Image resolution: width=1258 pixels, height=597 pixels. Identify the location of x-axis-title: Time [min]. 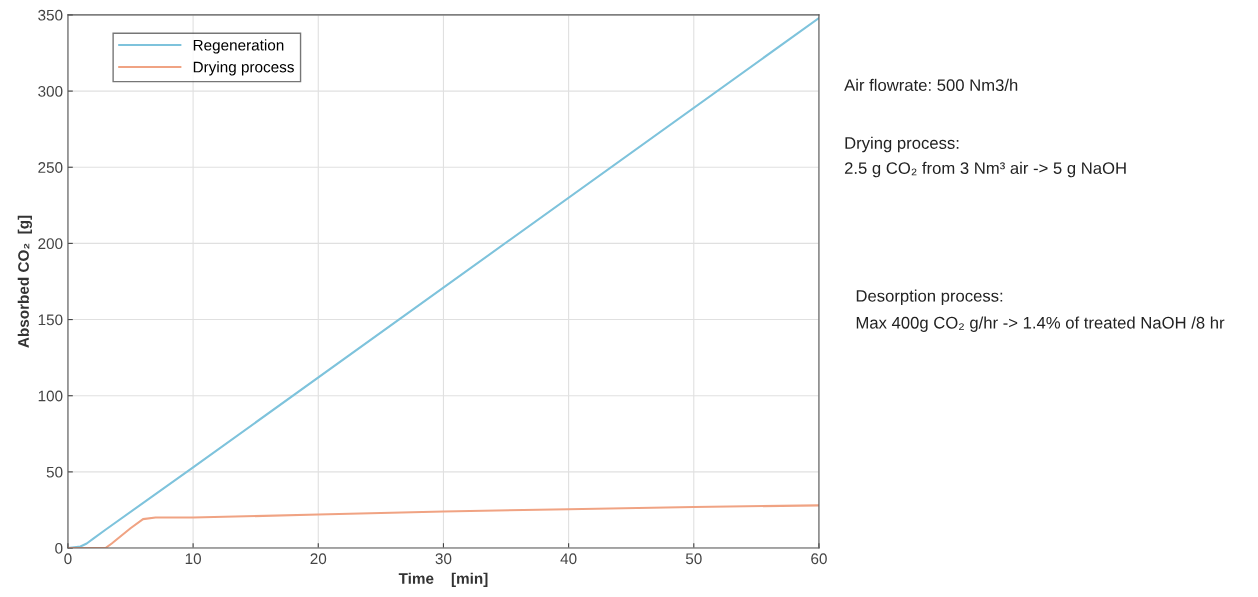
(443, 579).